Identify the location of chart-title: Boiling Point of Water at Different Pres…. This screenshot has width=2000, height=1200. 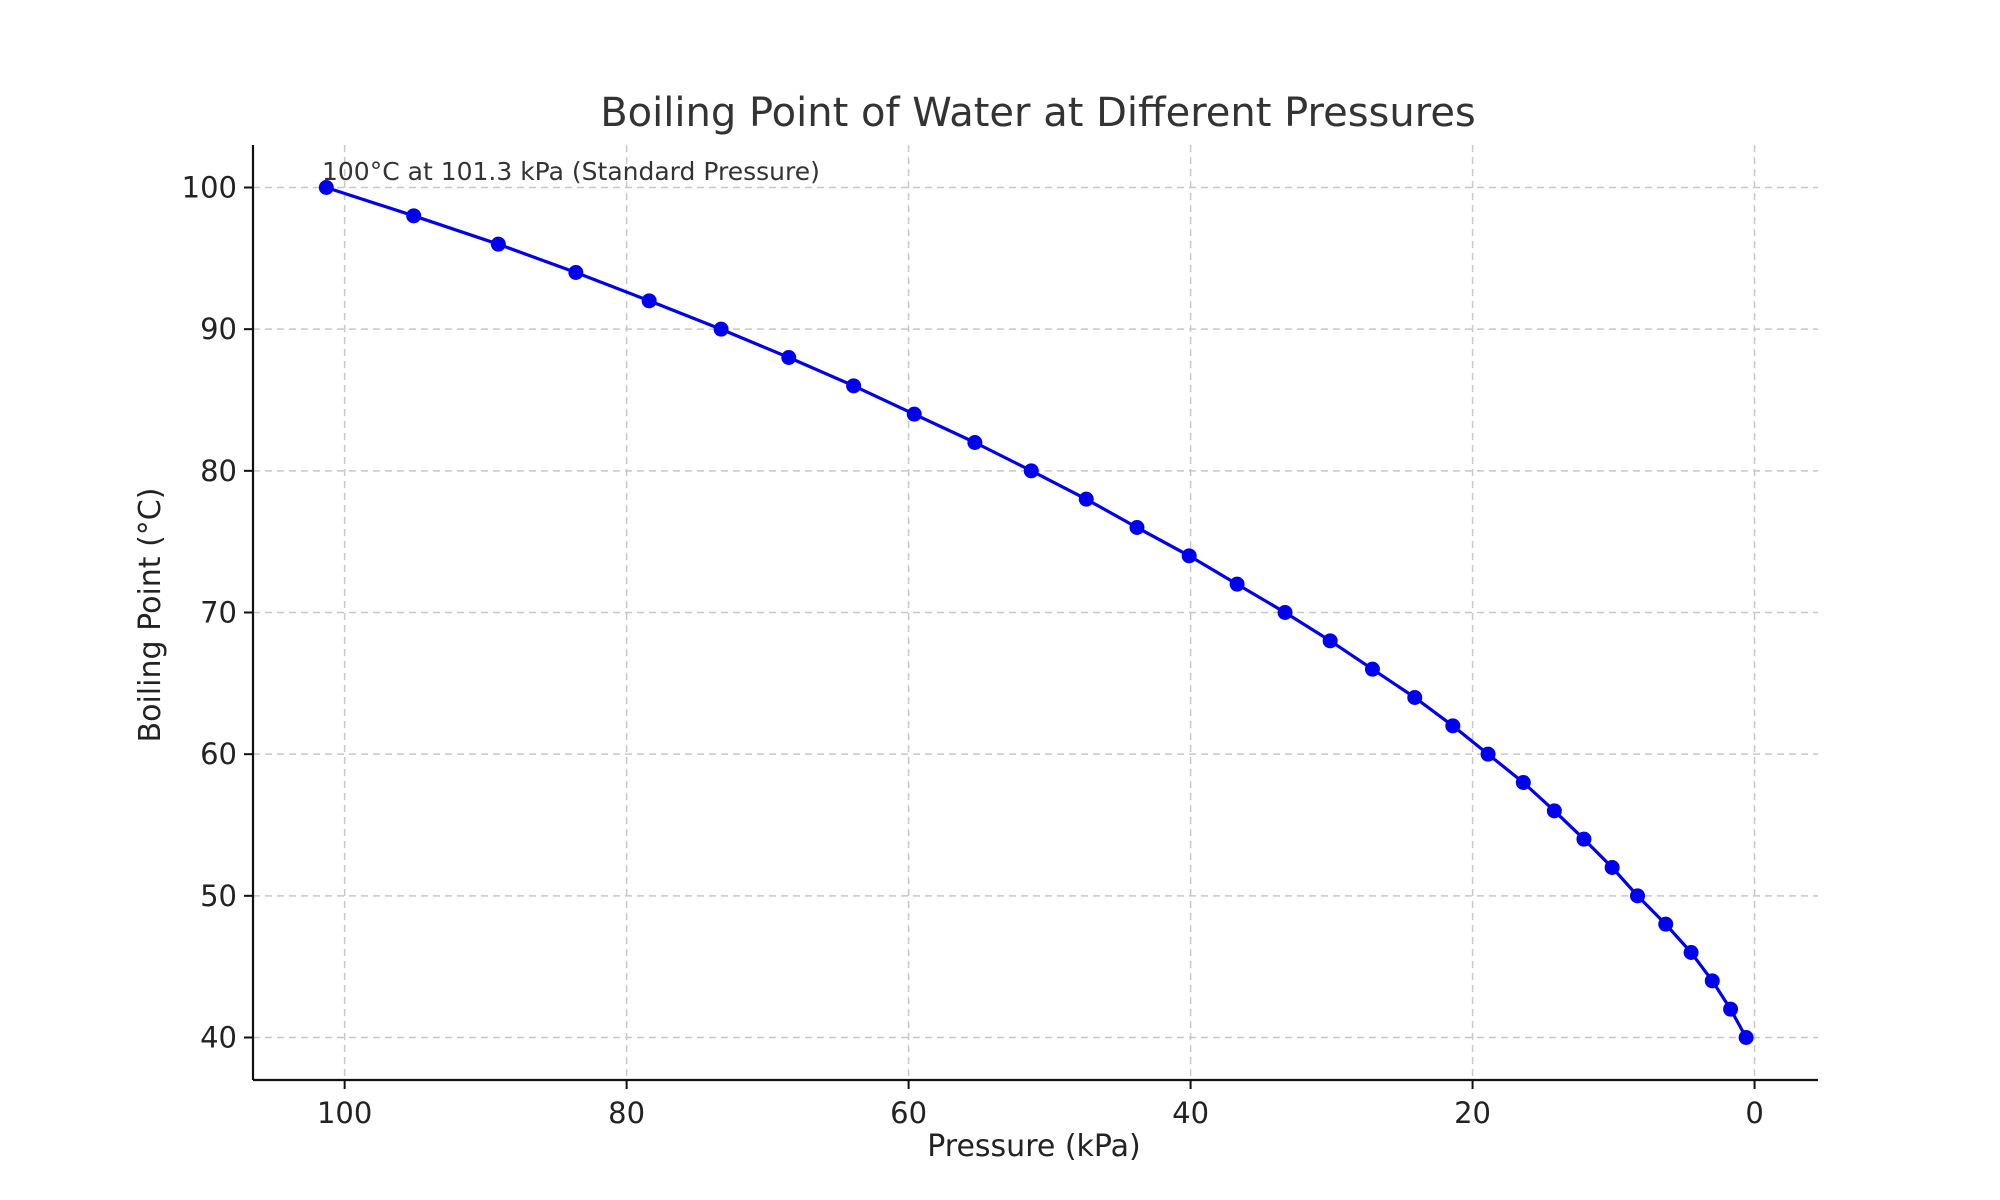
(1038, 113).